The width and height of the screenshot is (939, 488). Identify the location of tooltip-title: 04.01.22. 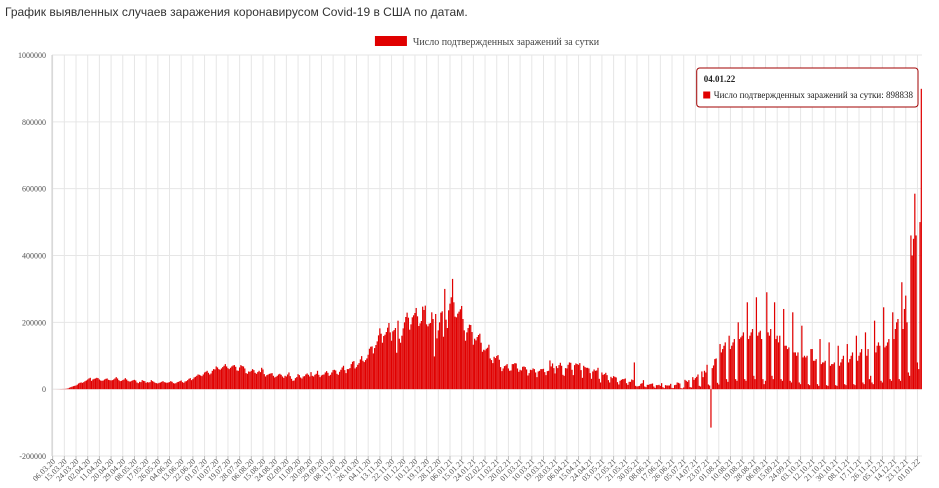
(720, 79).